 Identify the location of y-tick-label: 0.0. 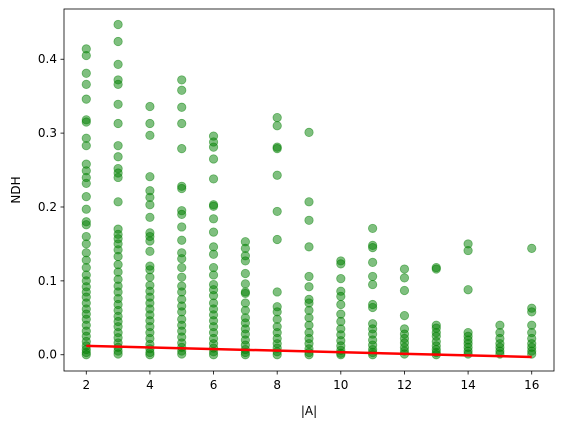
(47, 355).